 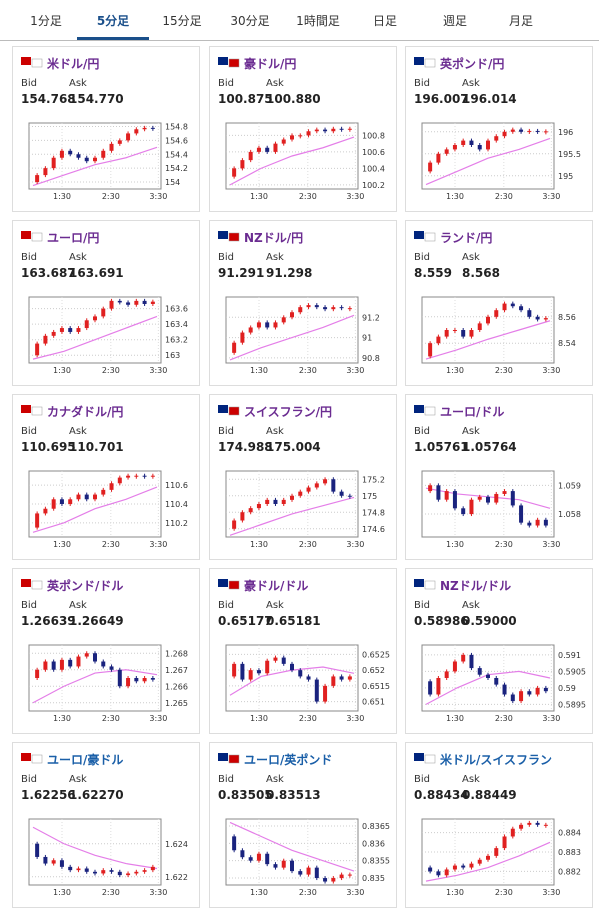 What do you see at coordinates (288, 412) in the screenshot?
I see `pair-name: スイスフラン/円` at bounding box center [288, 412].